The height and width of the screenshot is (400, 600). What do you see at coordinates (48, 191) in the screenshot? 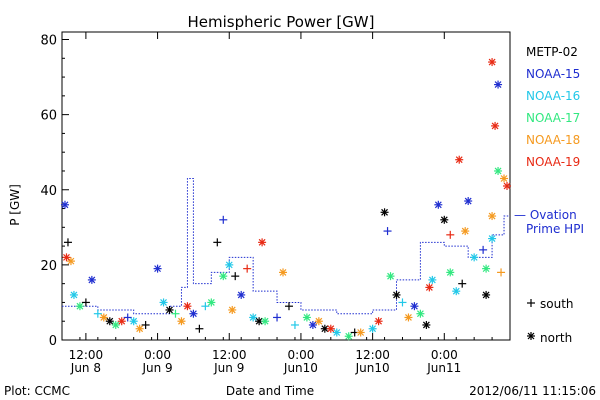
I see `y-tick-label: 40` at bounding box center [48, 191].